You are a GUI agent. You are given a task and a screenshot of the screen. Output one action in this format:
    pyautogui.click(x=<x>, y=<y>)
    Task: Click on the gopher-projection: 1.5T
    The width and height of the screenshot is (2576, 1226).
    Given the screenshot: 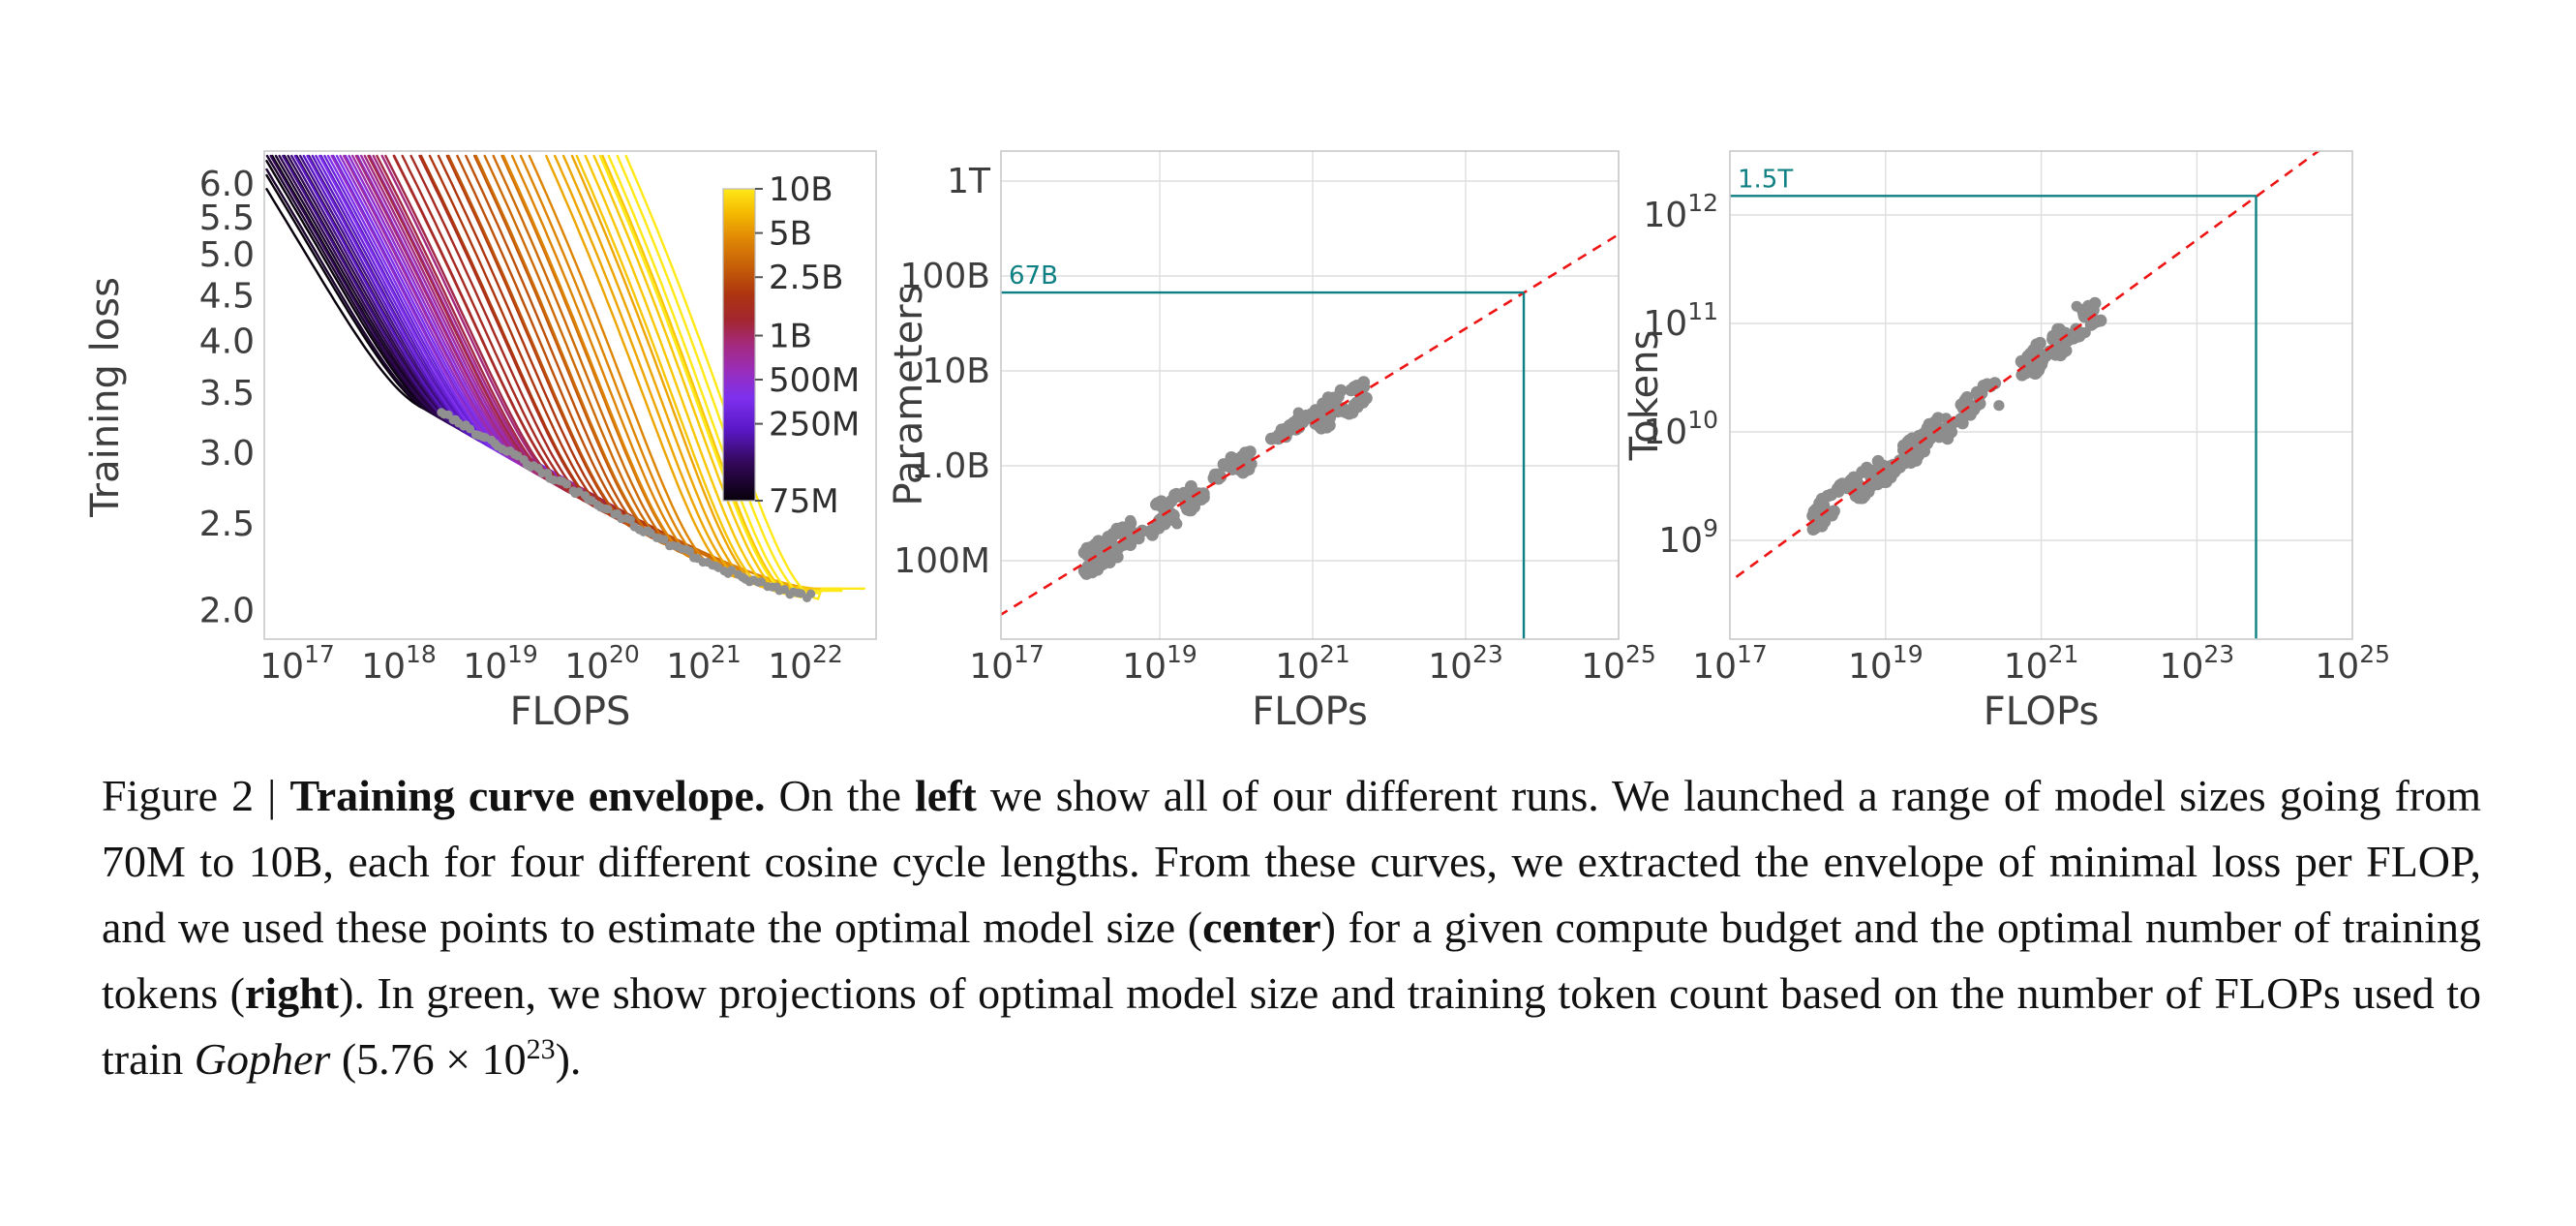 What is the action you would take?
    pyautogui.click(x=1994, y=402)
    